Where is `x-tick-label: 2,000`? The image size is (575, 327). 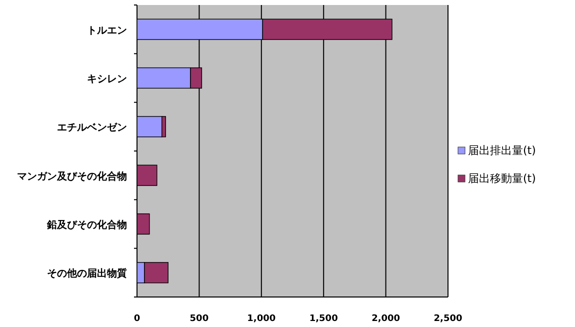
x-tick-label: 2,000 is located at coordinates (386, 319).